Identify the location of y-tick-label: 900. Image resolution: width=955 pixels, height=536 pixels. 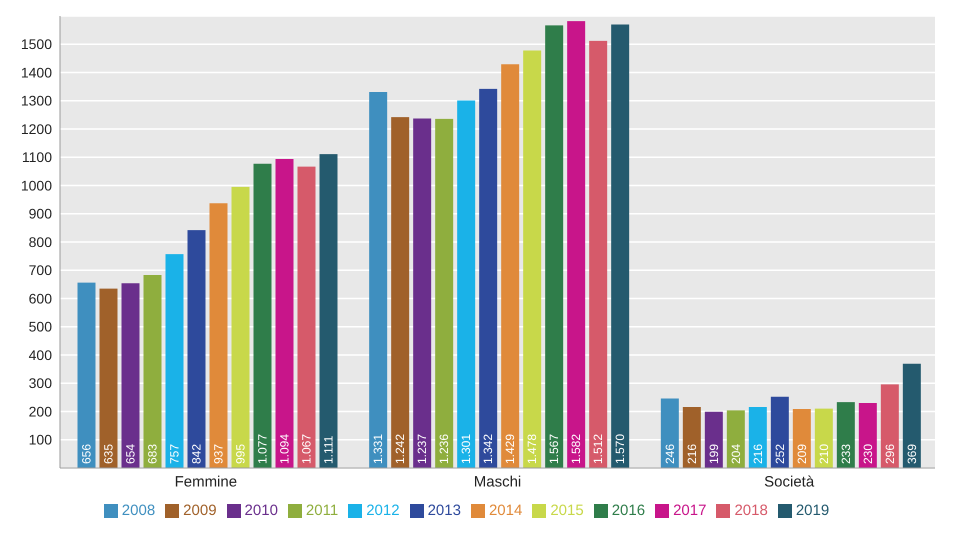
(40, 214).